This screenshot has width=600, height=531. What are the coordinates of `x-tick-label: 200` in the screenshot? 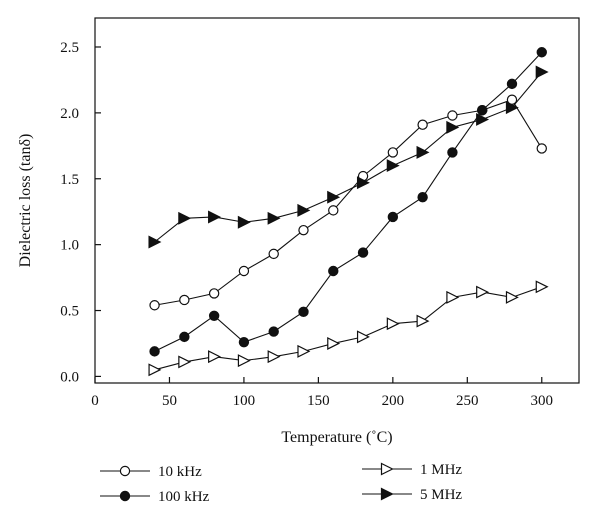 It's located at (393, 401).